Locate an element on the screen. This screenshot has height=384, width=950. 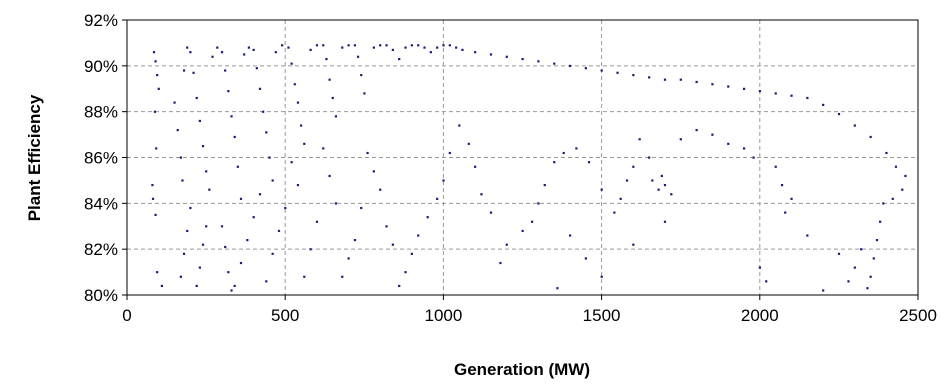
y-tick-label: 80% is located at coordinates (101, 295).